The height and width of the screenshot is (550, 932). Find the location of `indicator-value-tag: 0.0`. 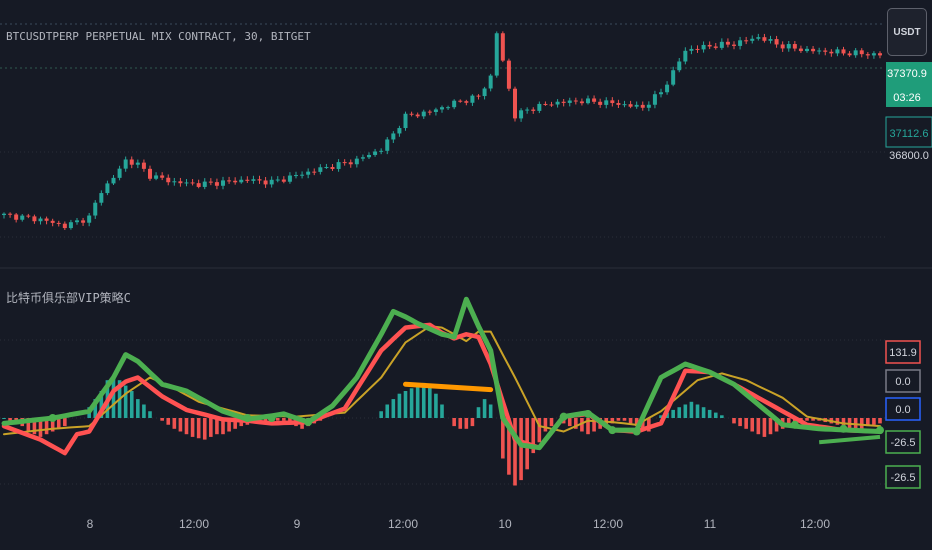

indicator-value-tag: 0.0 is located at coordinates (903, 381).